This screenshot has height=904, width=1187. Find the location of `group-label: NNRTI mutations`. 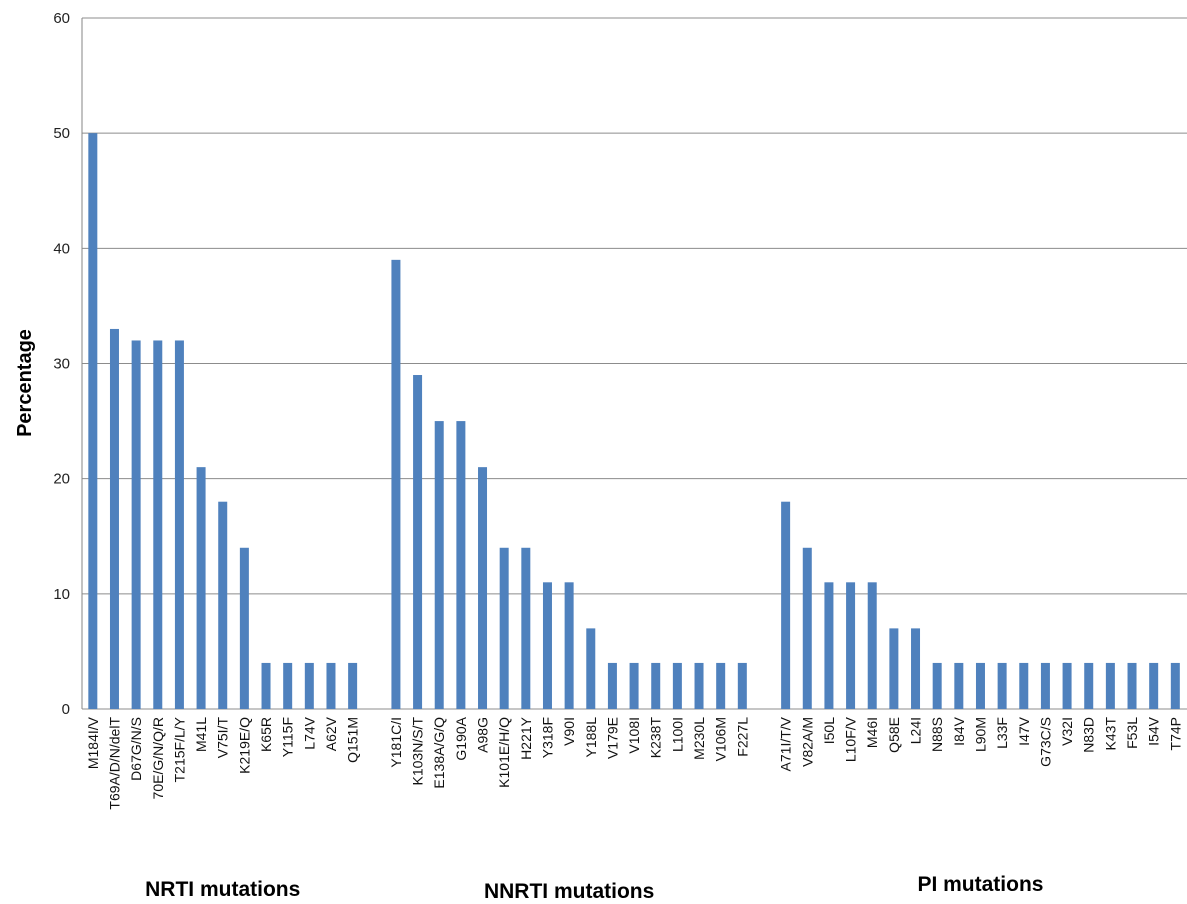

group-label: NNRTI mutations is located at coordinates (569, 891).